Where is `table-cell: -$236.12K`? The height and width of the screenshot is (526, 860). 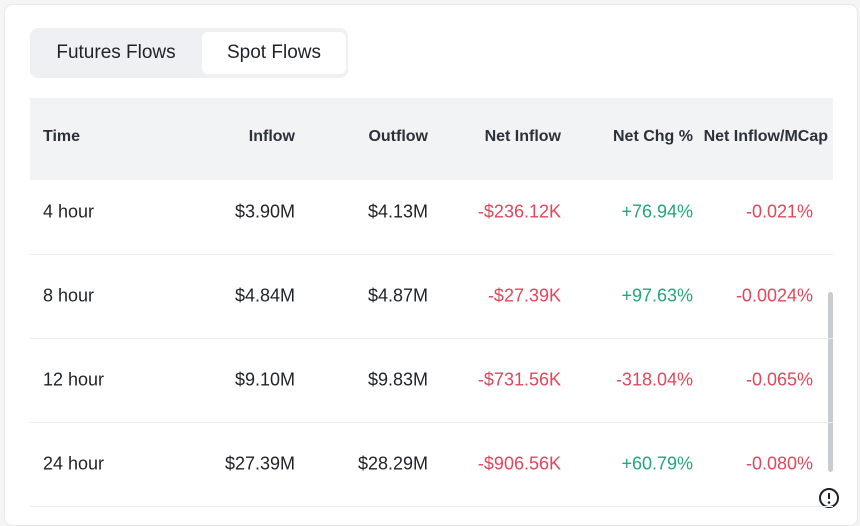
table-cell: -$236.12K is located at coordinates (519, 211).